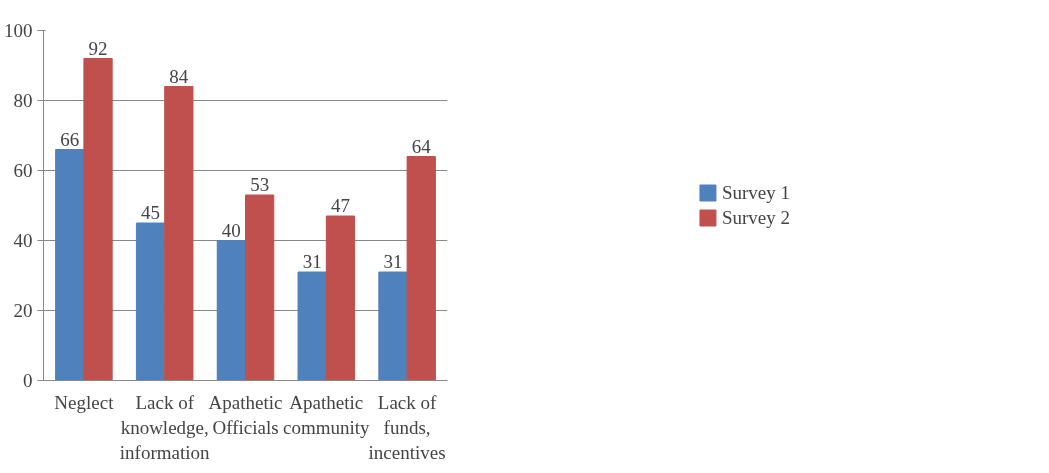 Image resolution: width=1049 pixels, height=473 pixels. What do you see at coordinates (756, 192) in the screenshot?
I see `legend-label: Survey 1` at bounding box center [756, 192].